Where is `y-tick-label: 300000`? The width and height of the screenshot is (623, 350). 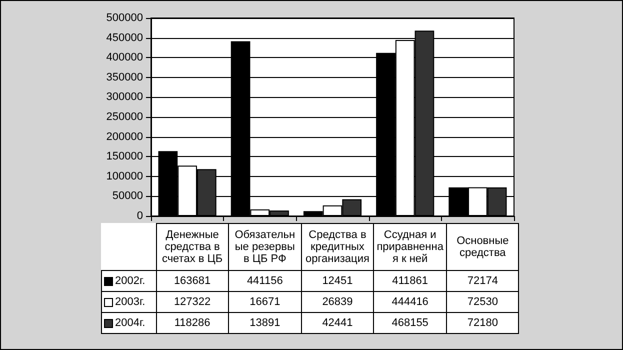
y-tick-label: 300000 is located at coordinates (124, 97).